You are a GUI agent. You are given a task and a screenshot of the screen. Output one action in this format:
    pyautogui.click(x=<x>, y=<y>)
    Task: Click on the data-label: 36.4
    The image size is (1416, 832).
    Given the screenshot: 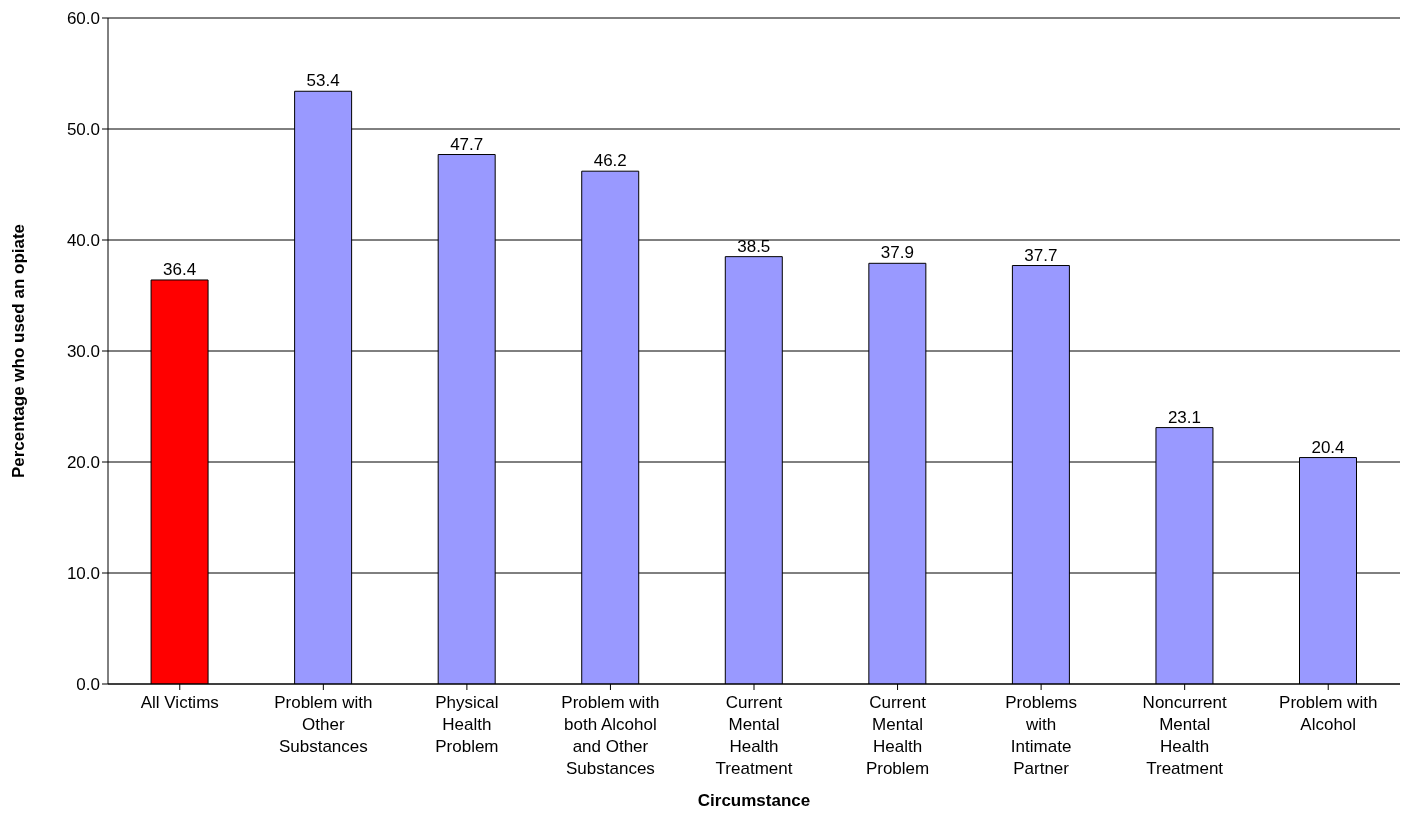 What is the action you would take?
    pyautogui.click(x=180, y=269)
    